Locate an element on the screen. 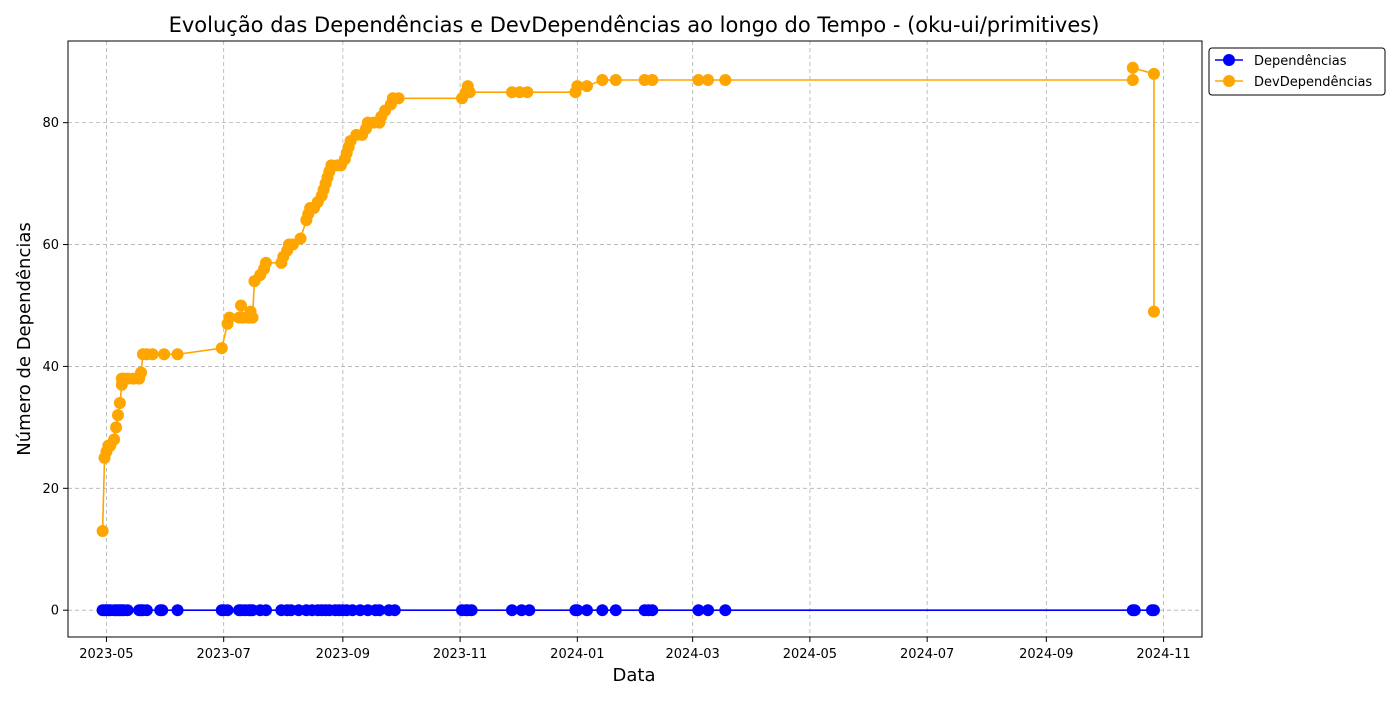 The image size is (1400, 704). x-tick-label: 2024-11 is located at coordinates (1163, 654).